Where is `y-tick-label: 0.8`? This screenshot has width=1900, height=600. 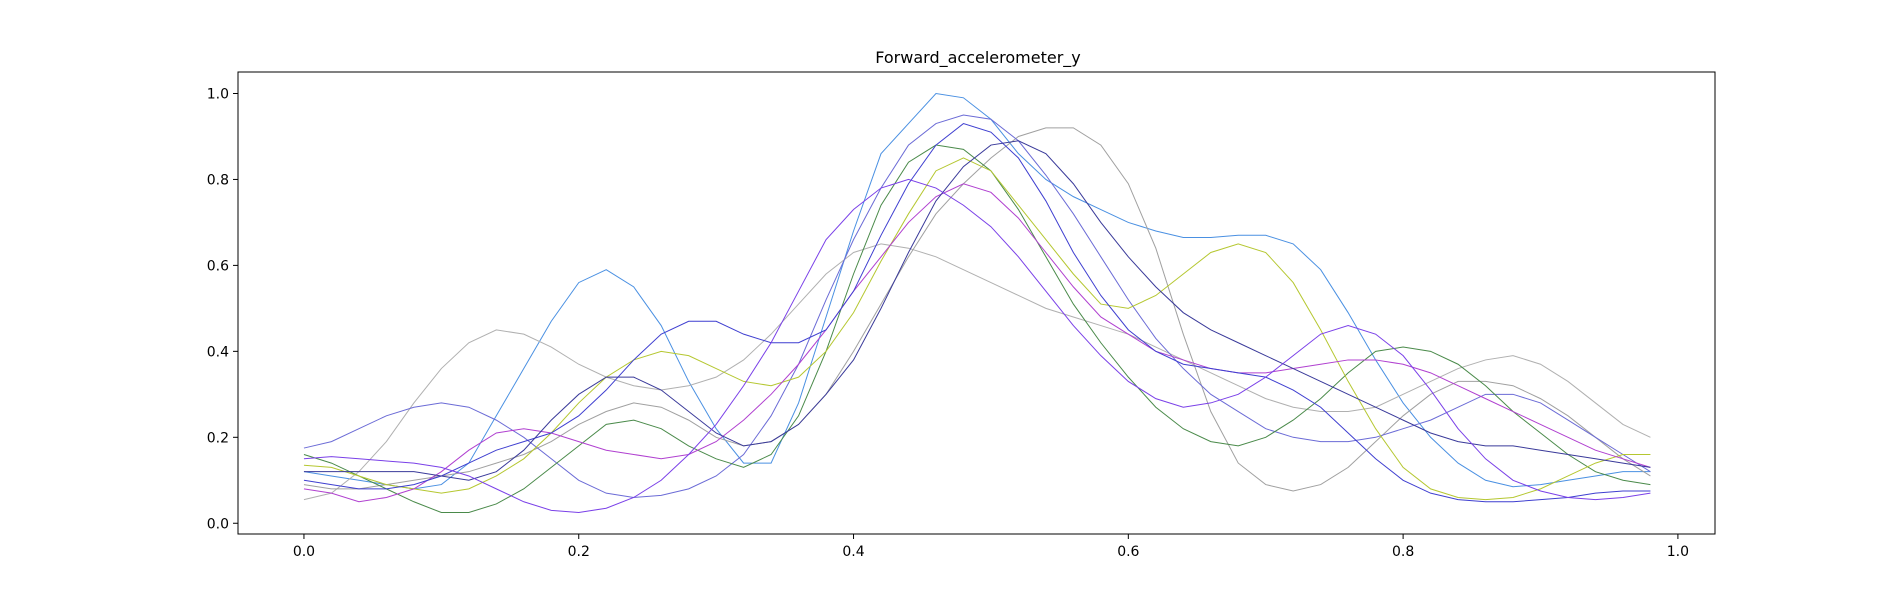
y-tick-label: 0.8 is located at coordinates (218, 180).